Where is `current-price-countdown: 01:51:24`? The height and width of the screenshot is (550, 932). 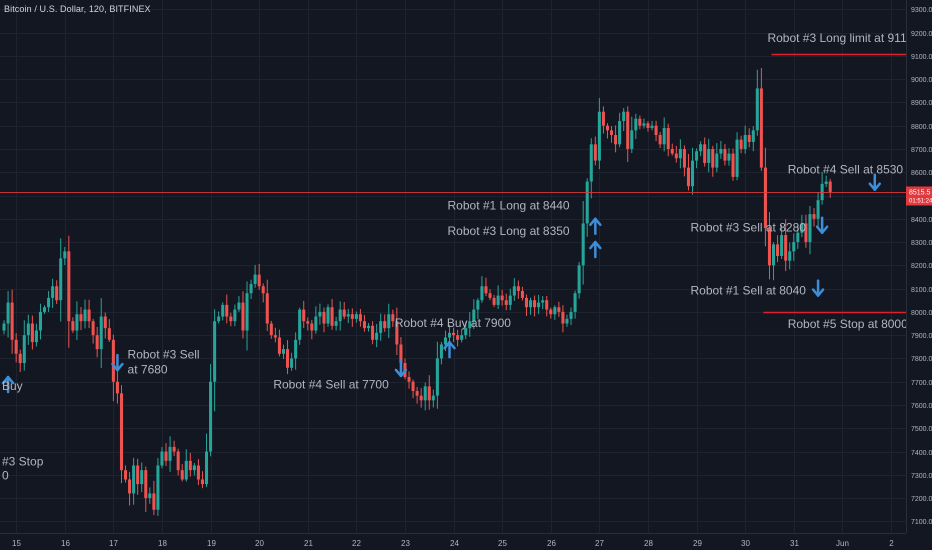 current-price-countdown: 01:51:24 is located at coordinates (920, 202).